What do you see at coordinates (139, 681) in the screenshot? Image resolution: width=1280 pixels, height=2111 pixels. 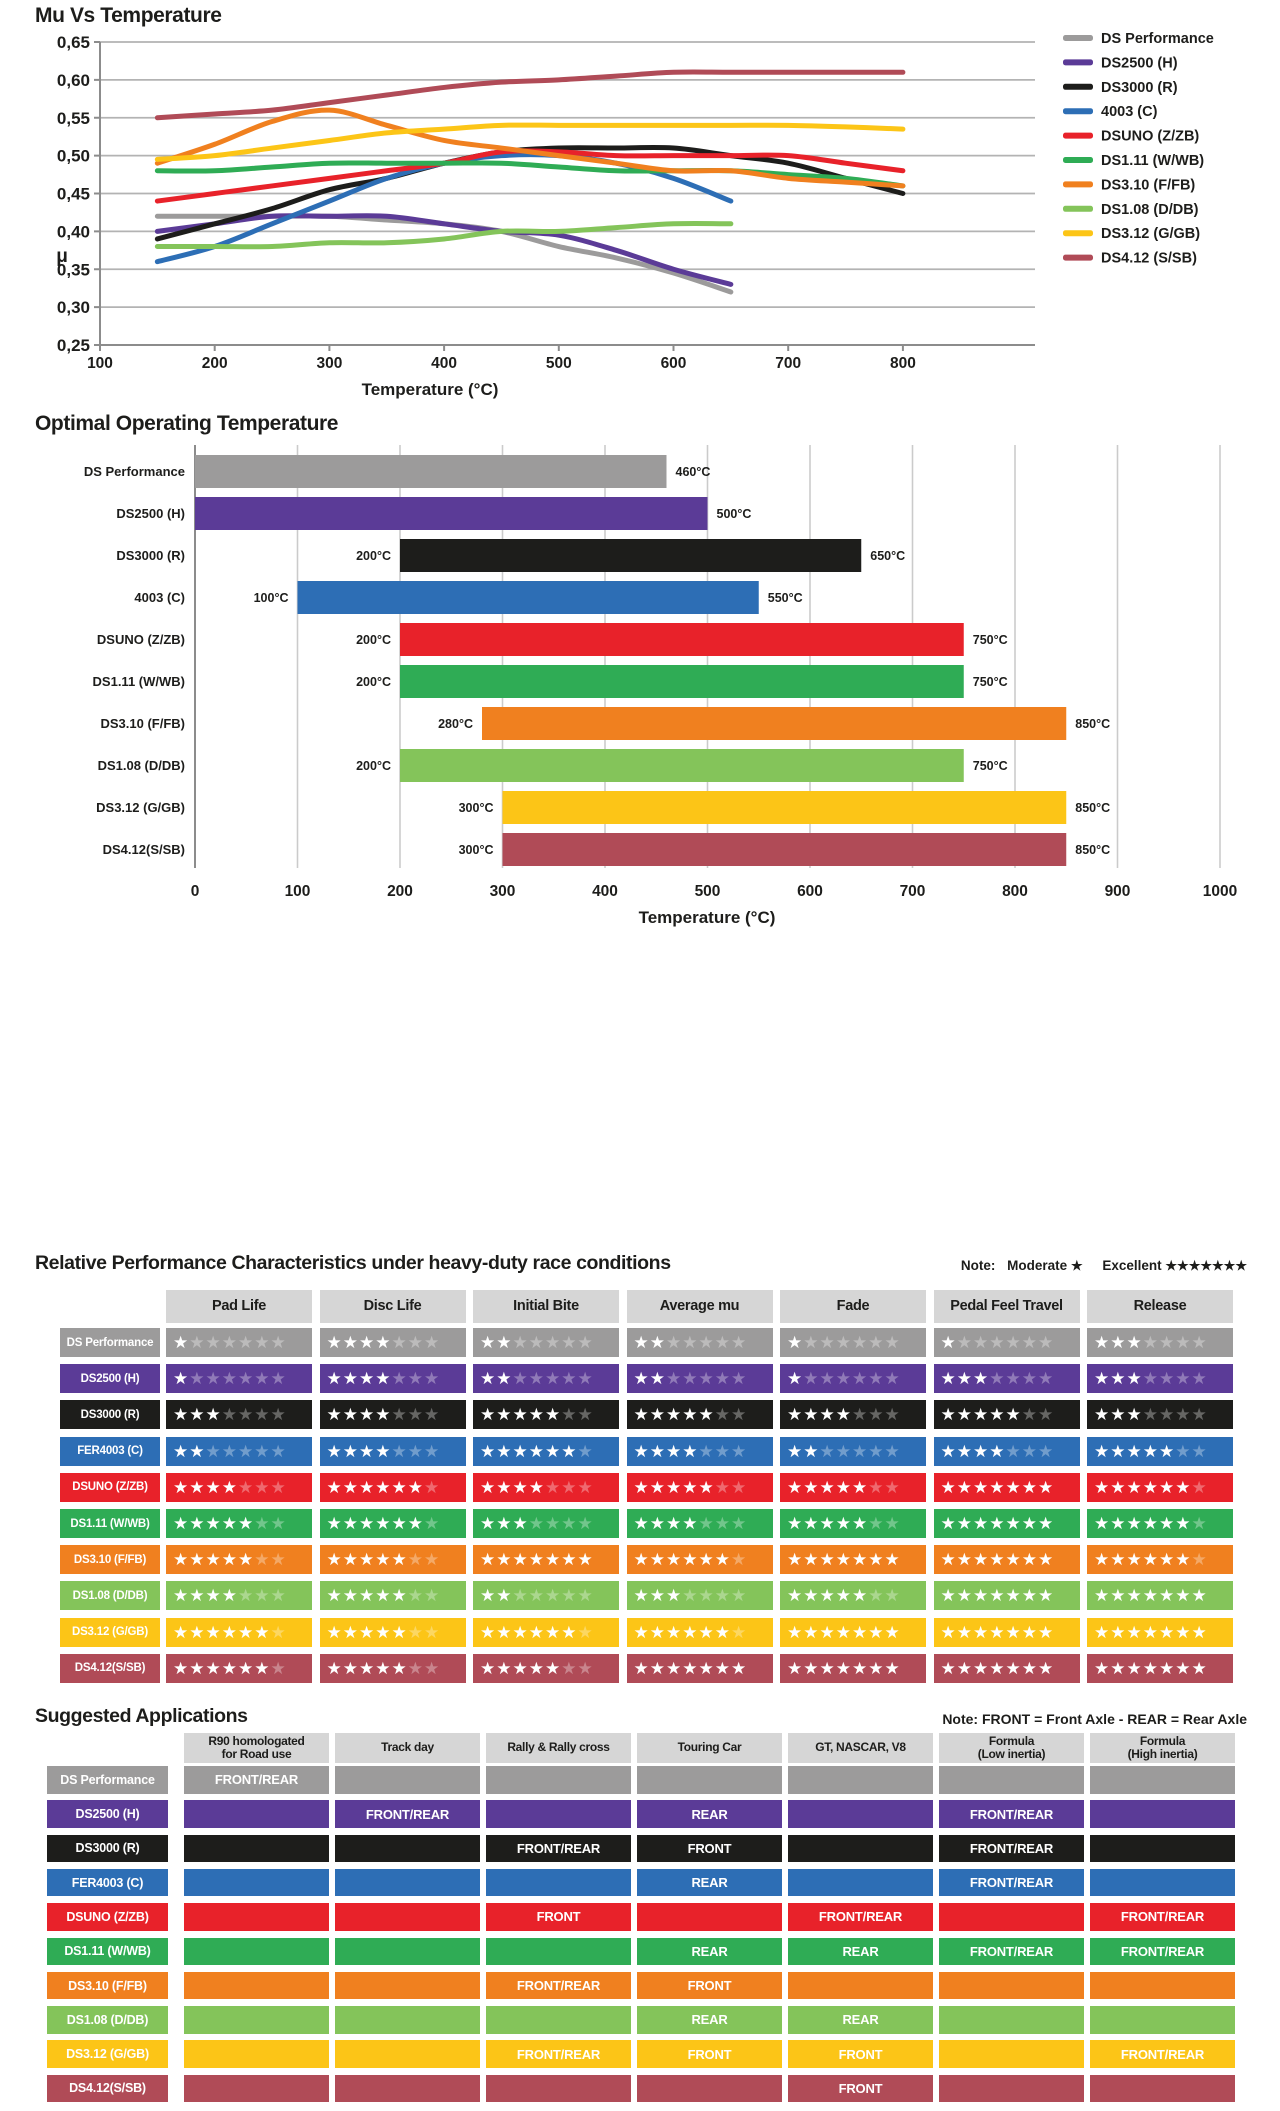 I see `bar-row-label: DS1.11 (W/WB)` at bounding box center [139, 681].